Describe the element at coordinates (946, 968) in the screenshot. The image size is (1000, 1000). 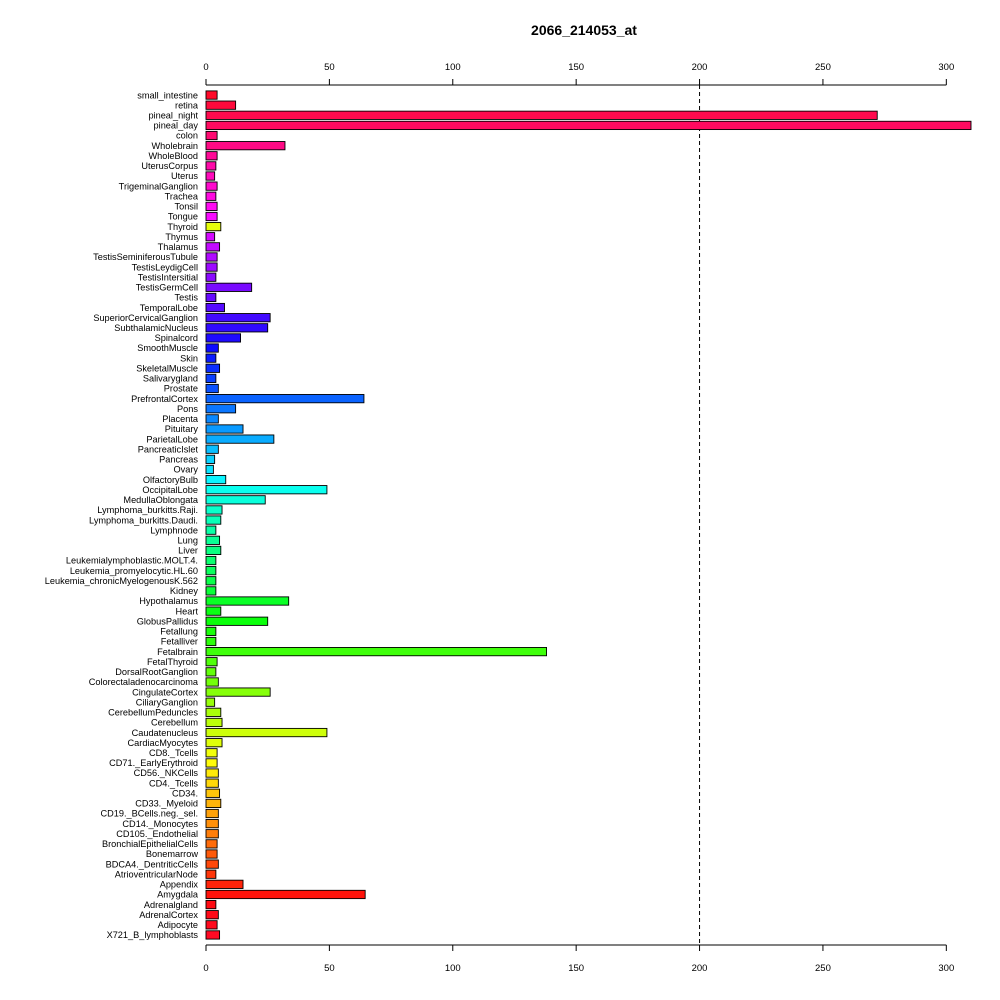
I see `tick-label: 300` at that location.